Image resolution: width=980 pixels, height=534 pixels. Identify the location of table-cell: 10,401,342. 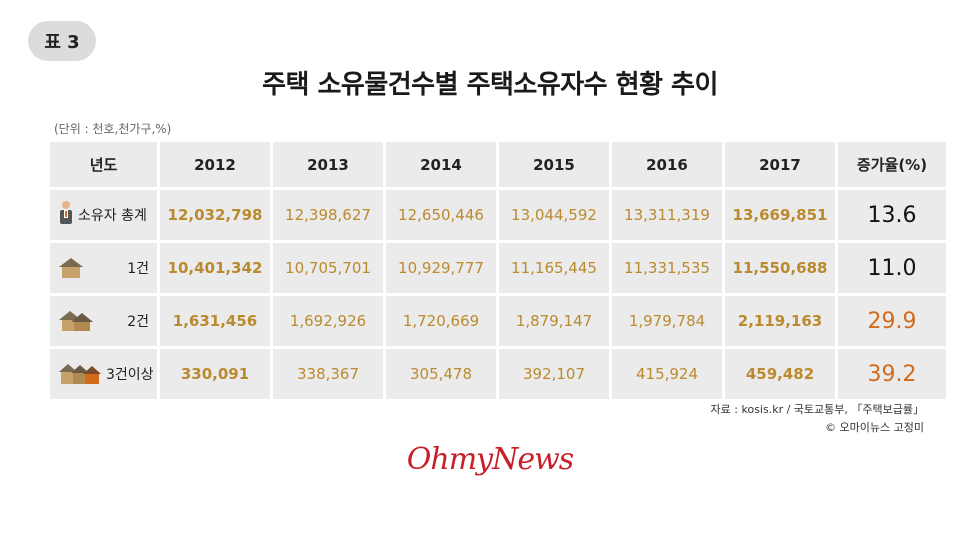
(215, 268).